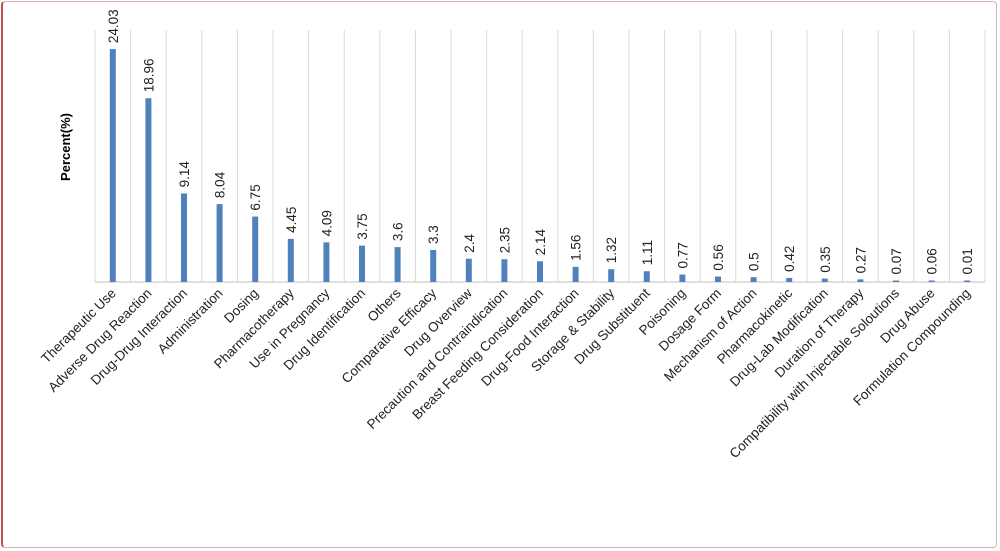 The width and height of the screenshot is (1000, 551). Describe the element at coordinates (469, 242) in the screenshot. I see `value-label: 2.4` at that location.